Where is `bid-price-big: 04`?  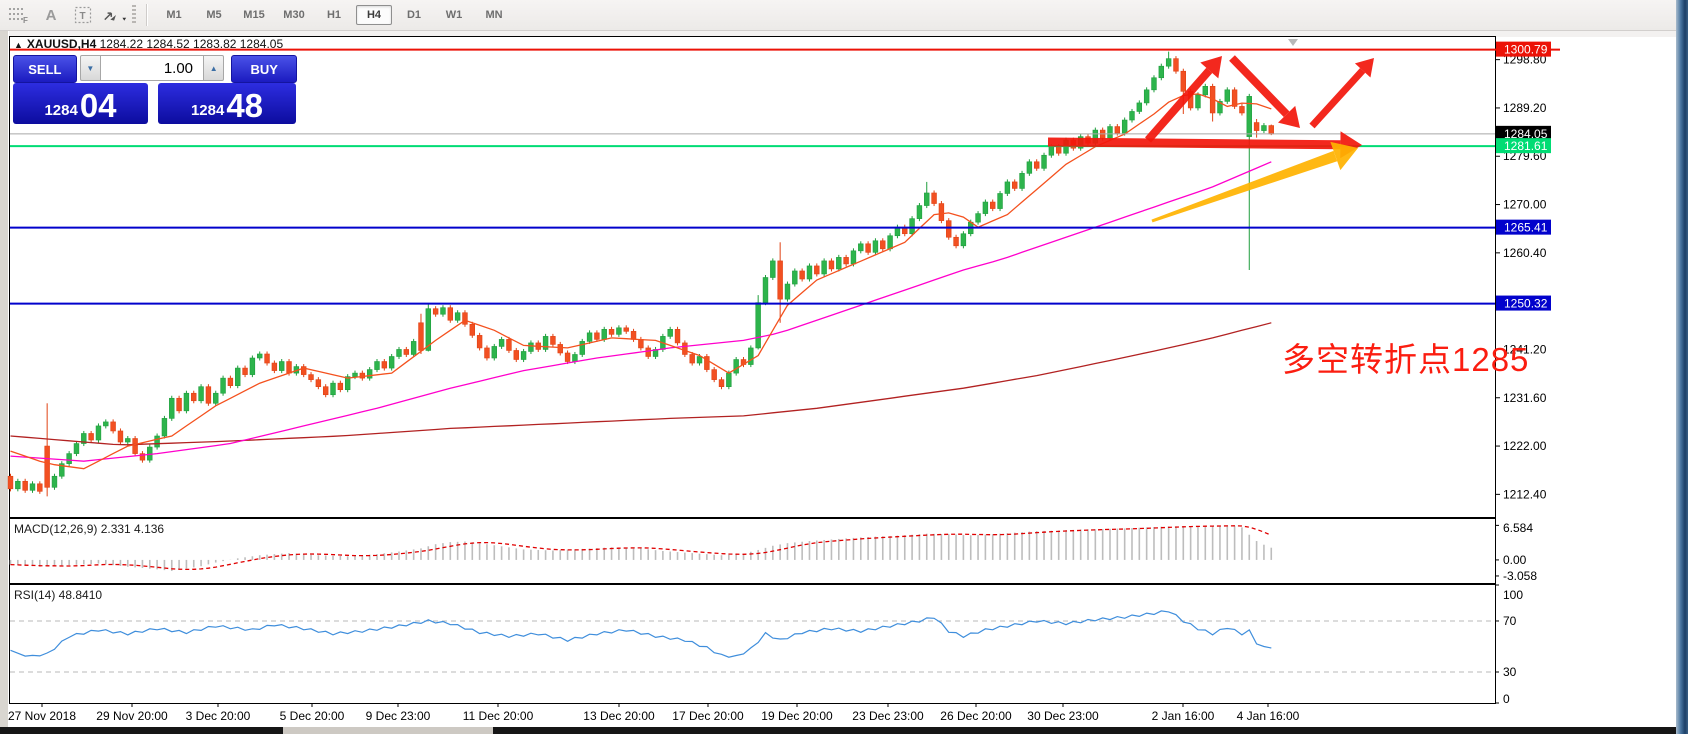
bid-price-big: 04 is located at coordinates (98, 105).